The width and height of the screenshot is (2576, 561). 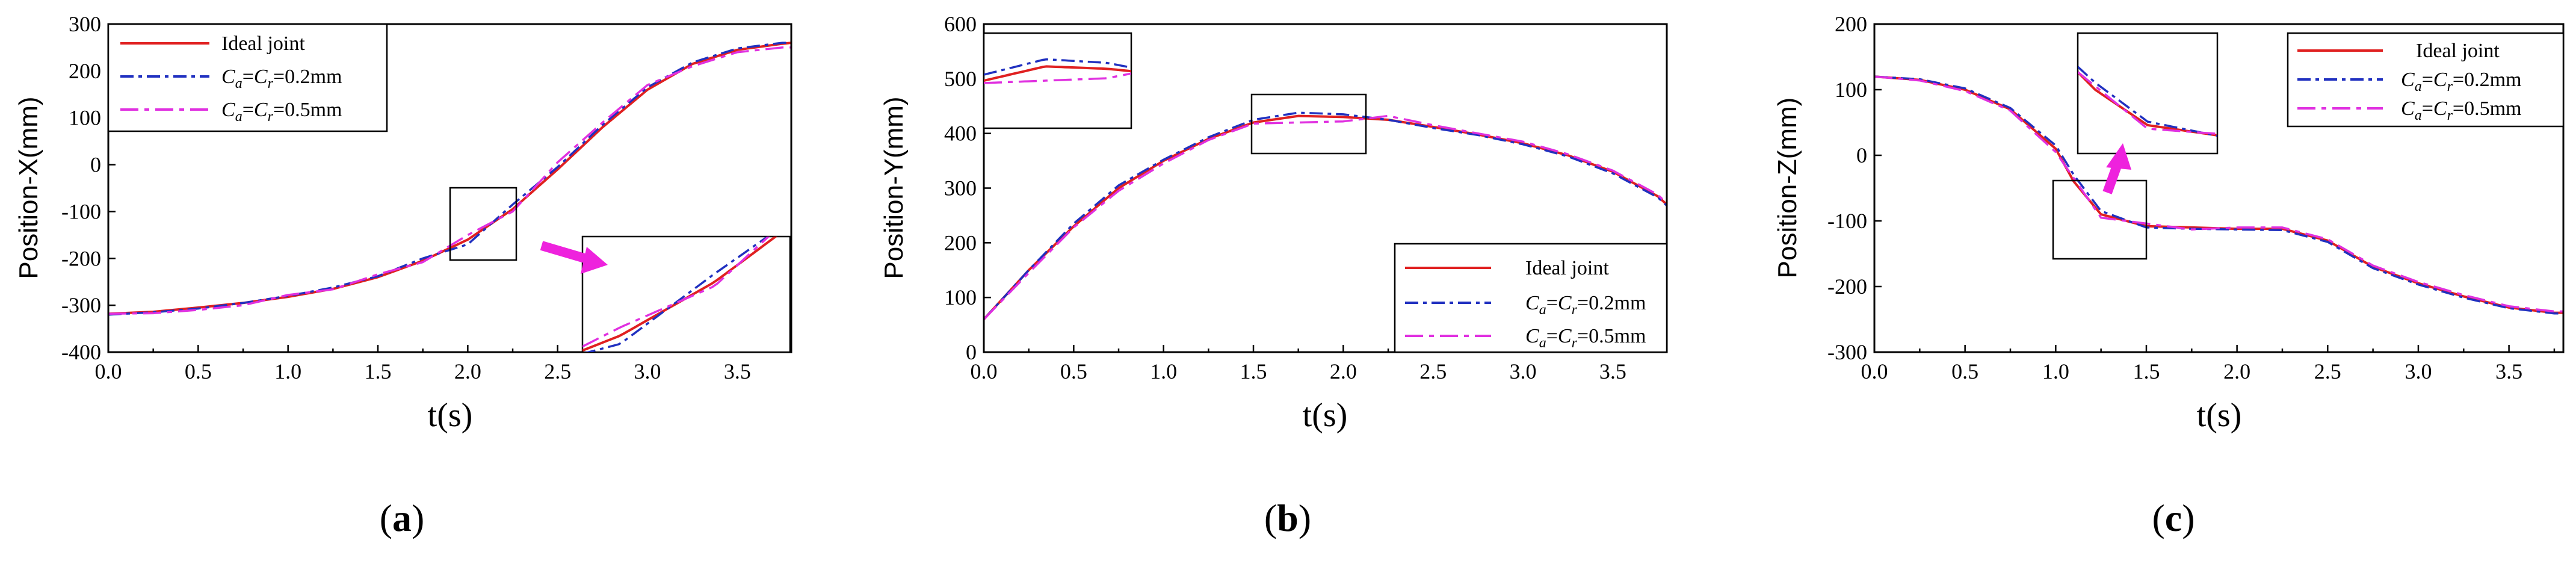 I want to click on legend-label-ideal-a: Ideal joint, so click(x=263, y=44).